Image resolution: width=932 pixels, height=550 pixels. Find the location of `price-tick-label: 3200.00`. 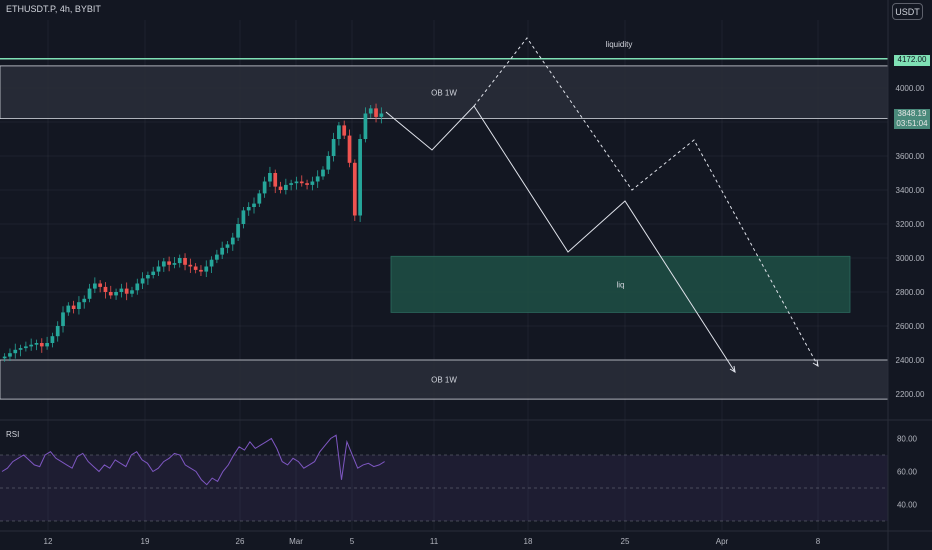

price-tick-label: 3200.00 is located at coordinates (910, 224).